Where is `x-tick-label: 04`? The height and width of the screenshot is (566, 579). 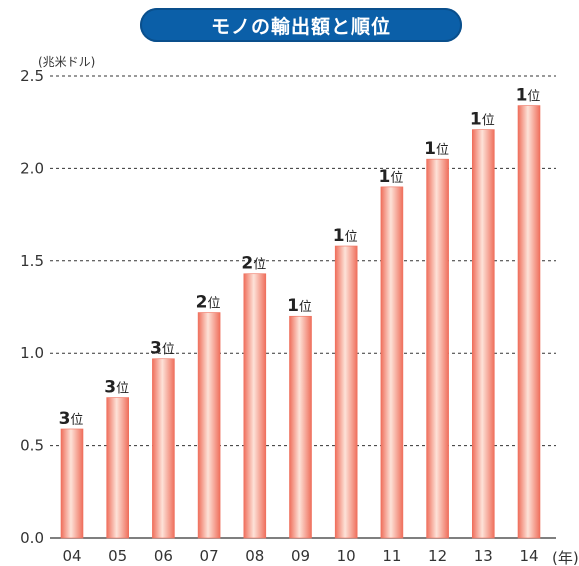
x-tick-label: 04 is located at coordinates (71, 556).